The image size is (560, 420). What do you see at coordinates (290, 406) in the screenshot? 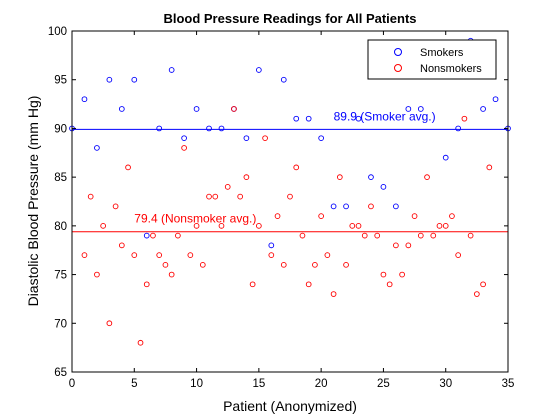
I see `x-axis-label: Patient (Anonymized)` at bounding box center [290, 406].